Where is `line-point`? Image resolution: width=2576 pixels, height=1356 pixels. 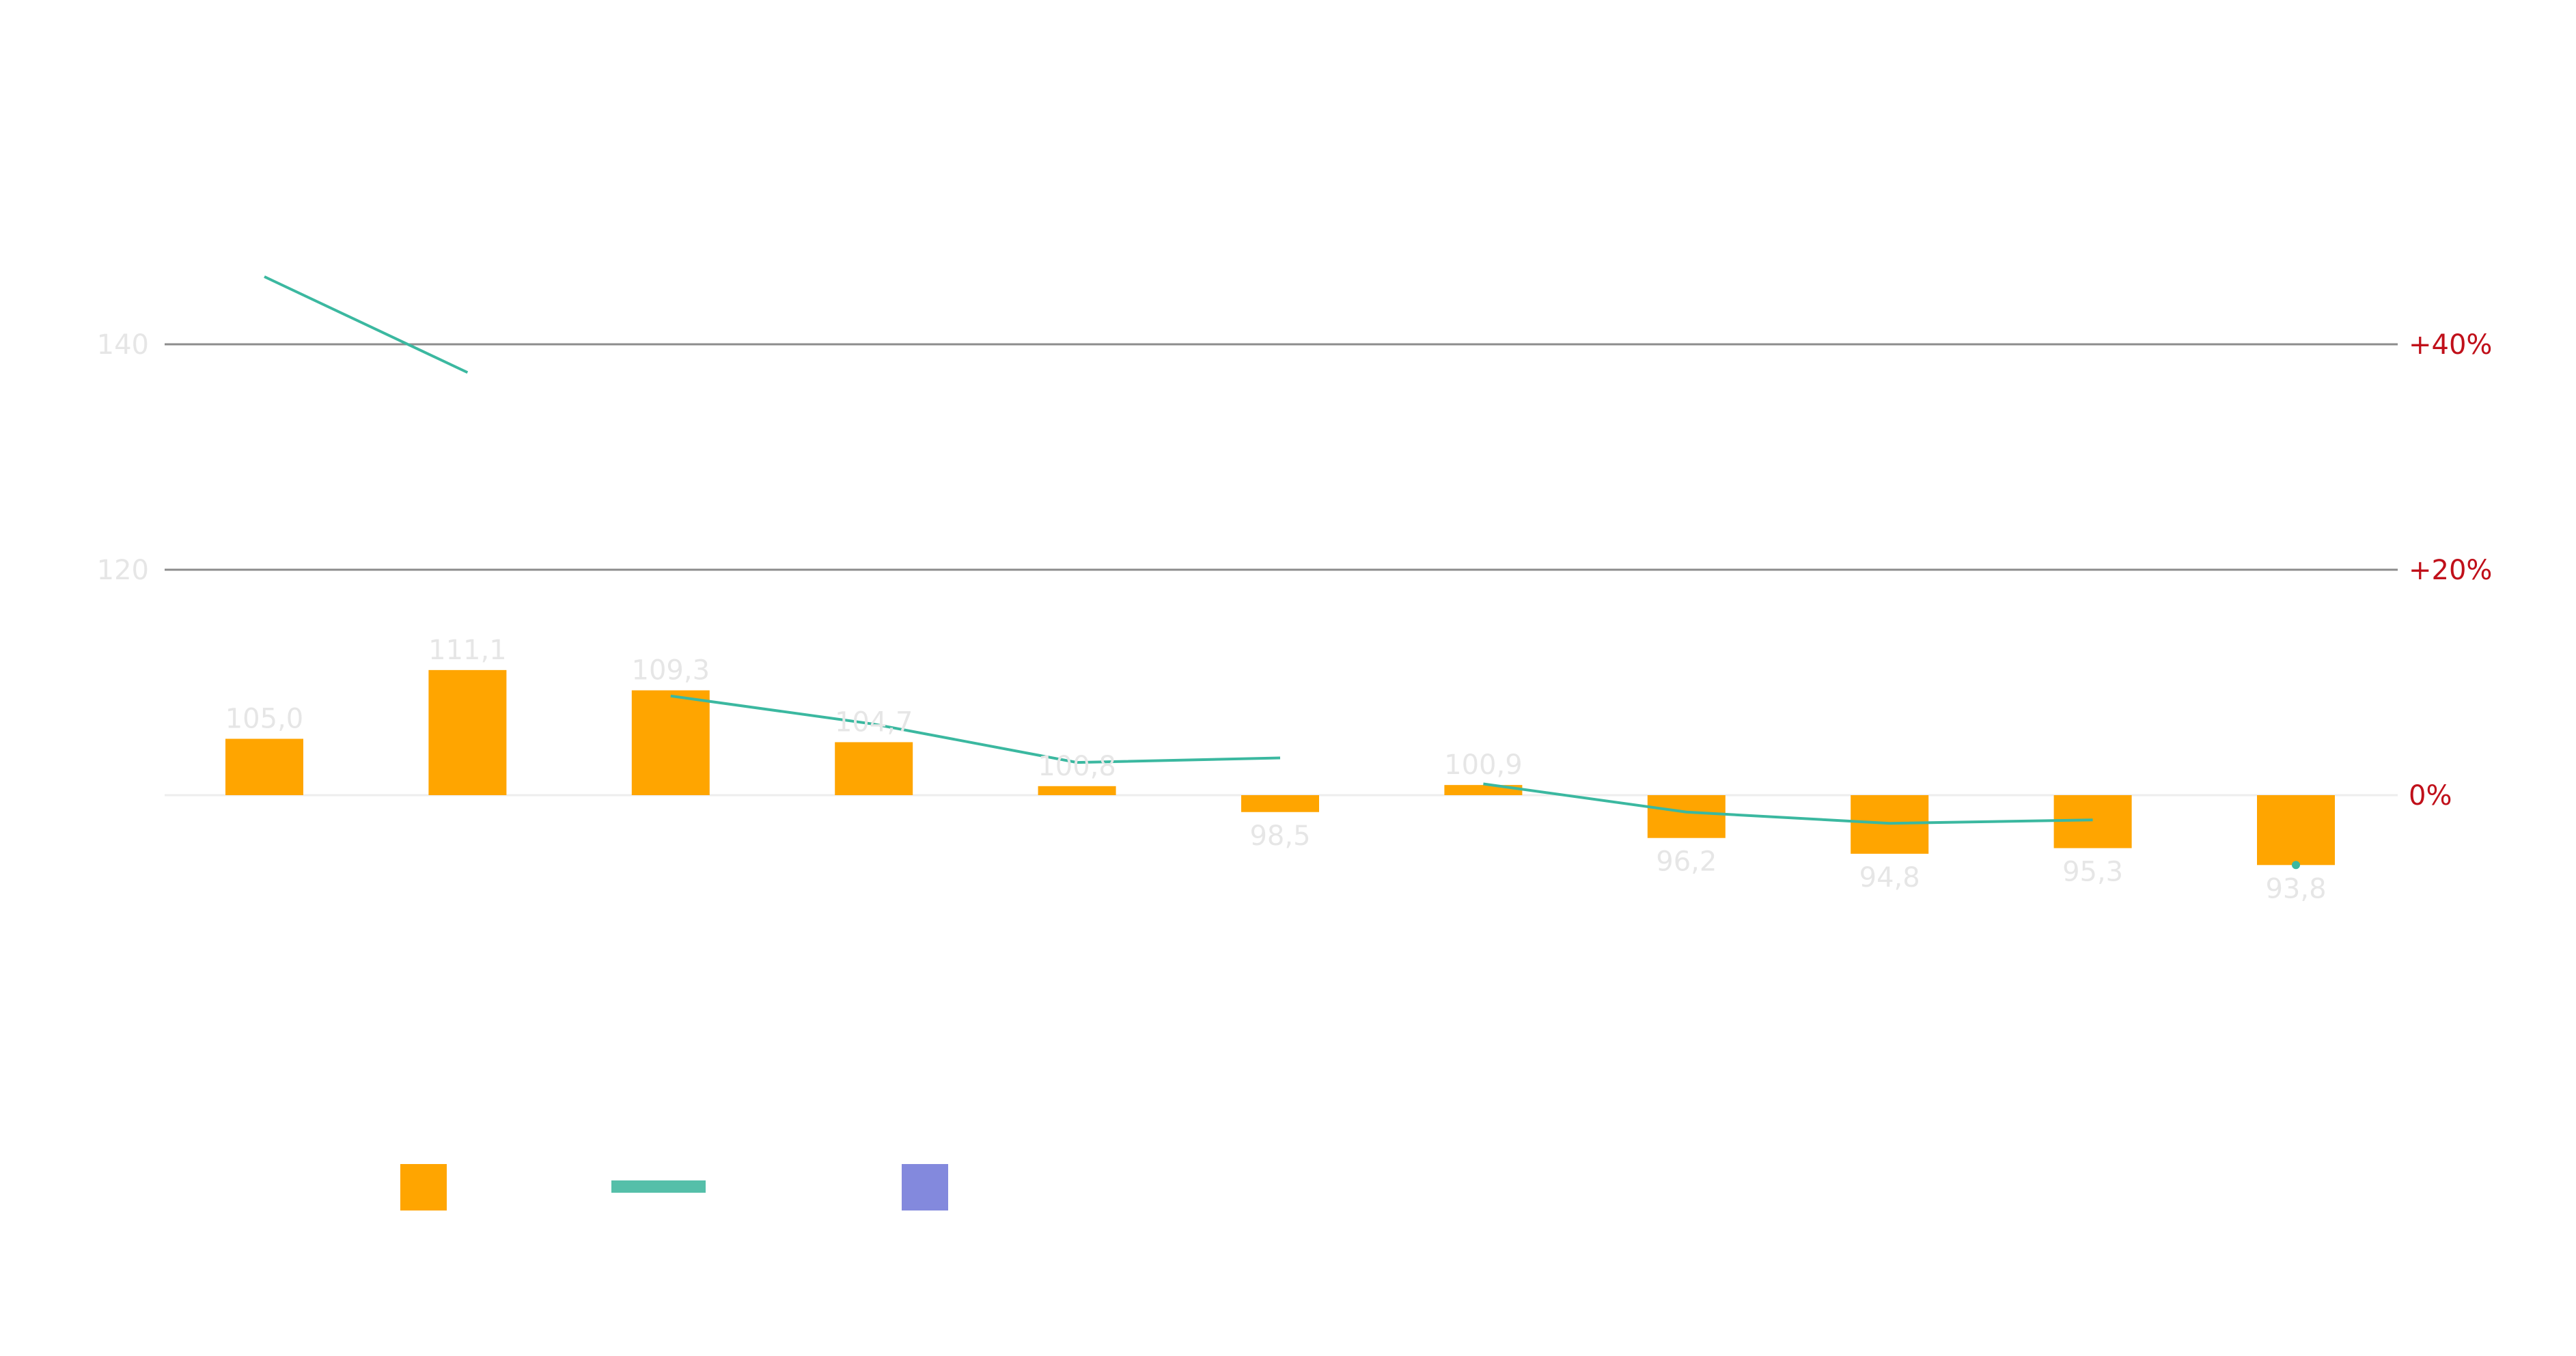
line-point is located at coordinates (2296, 865).